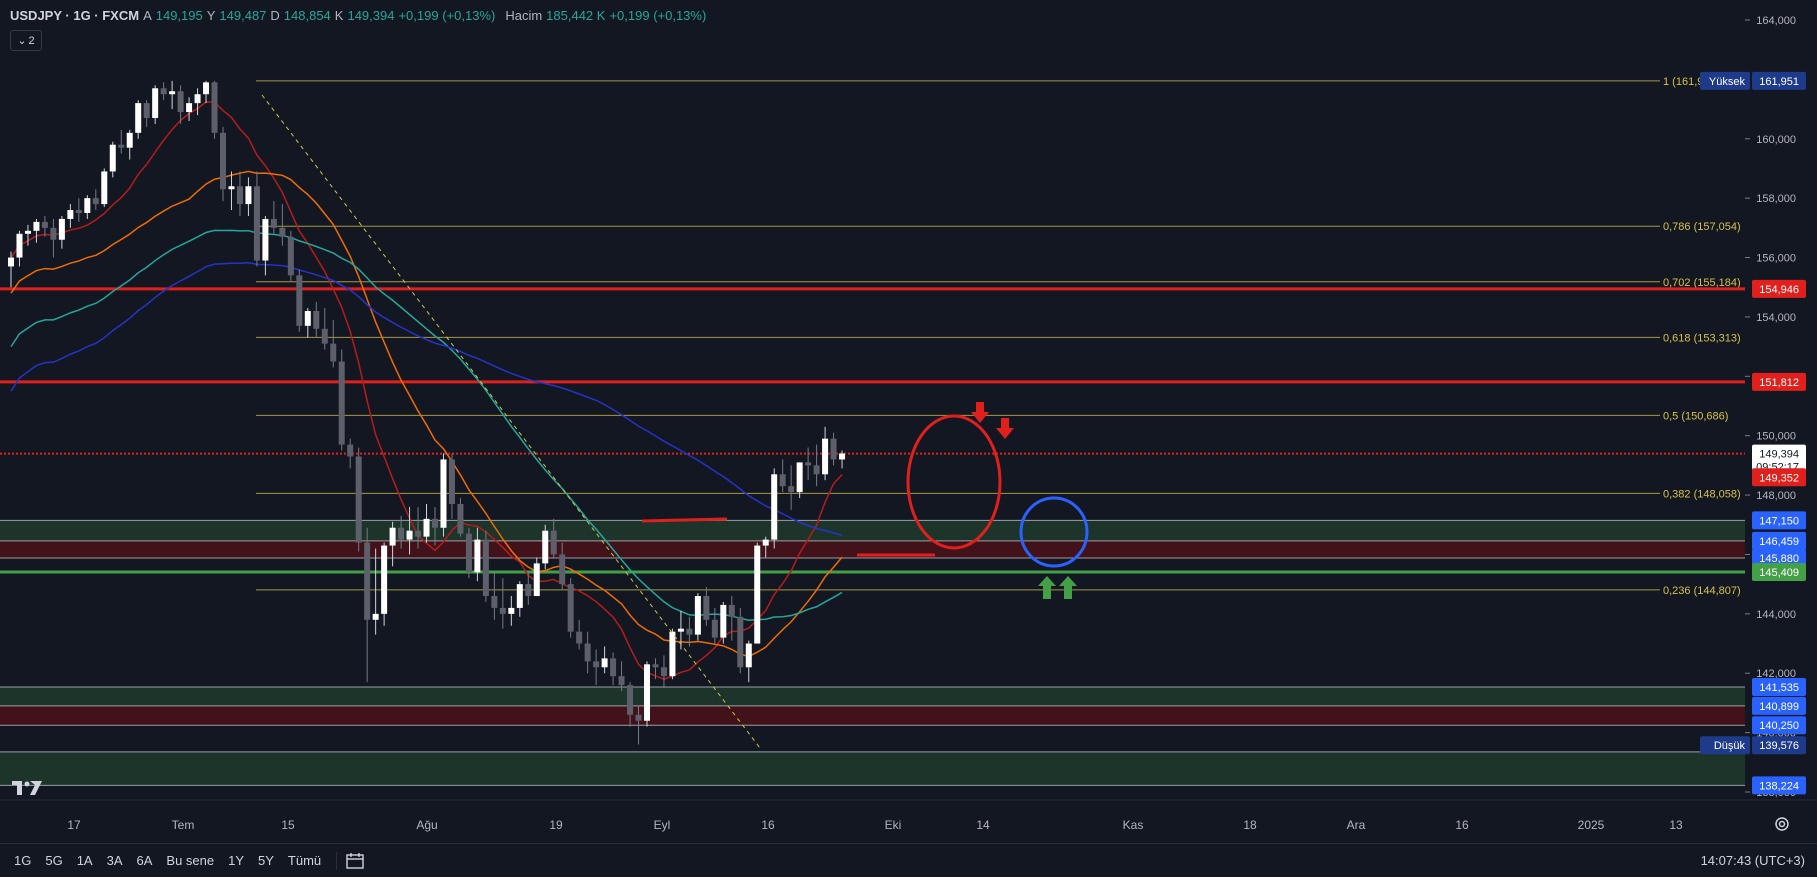 The width and height of the screenshot is (1817, 877). I want to click on time-axis-label: 16, so click(1462, 825).